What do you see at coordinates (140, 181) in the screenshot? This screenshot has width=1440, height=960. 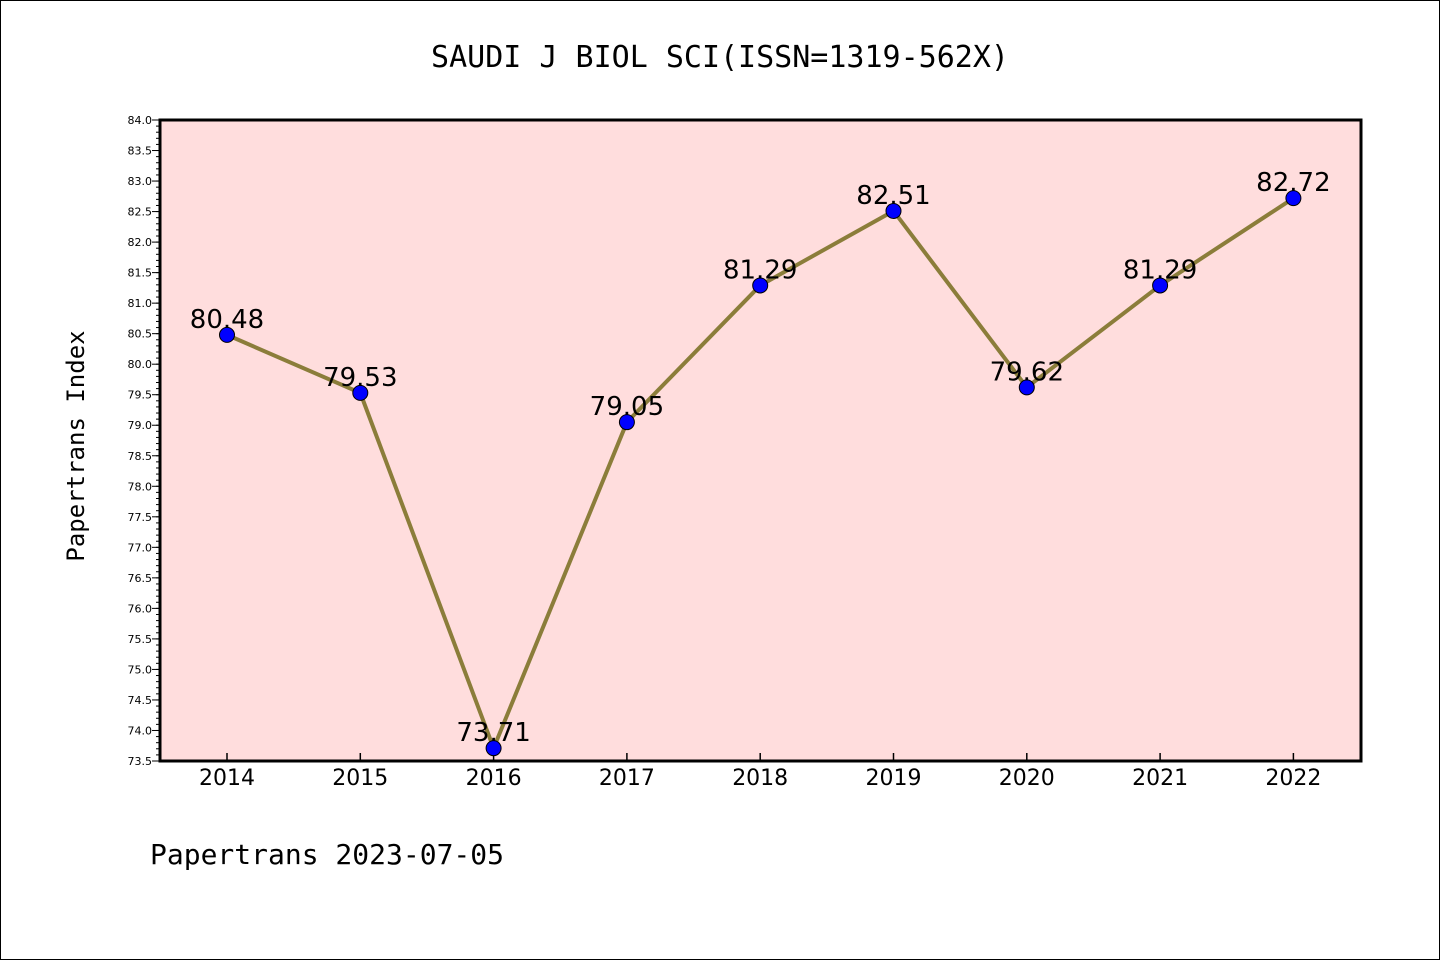 I see `y-tick-label: 83.0` at bounding box center [140, 181].